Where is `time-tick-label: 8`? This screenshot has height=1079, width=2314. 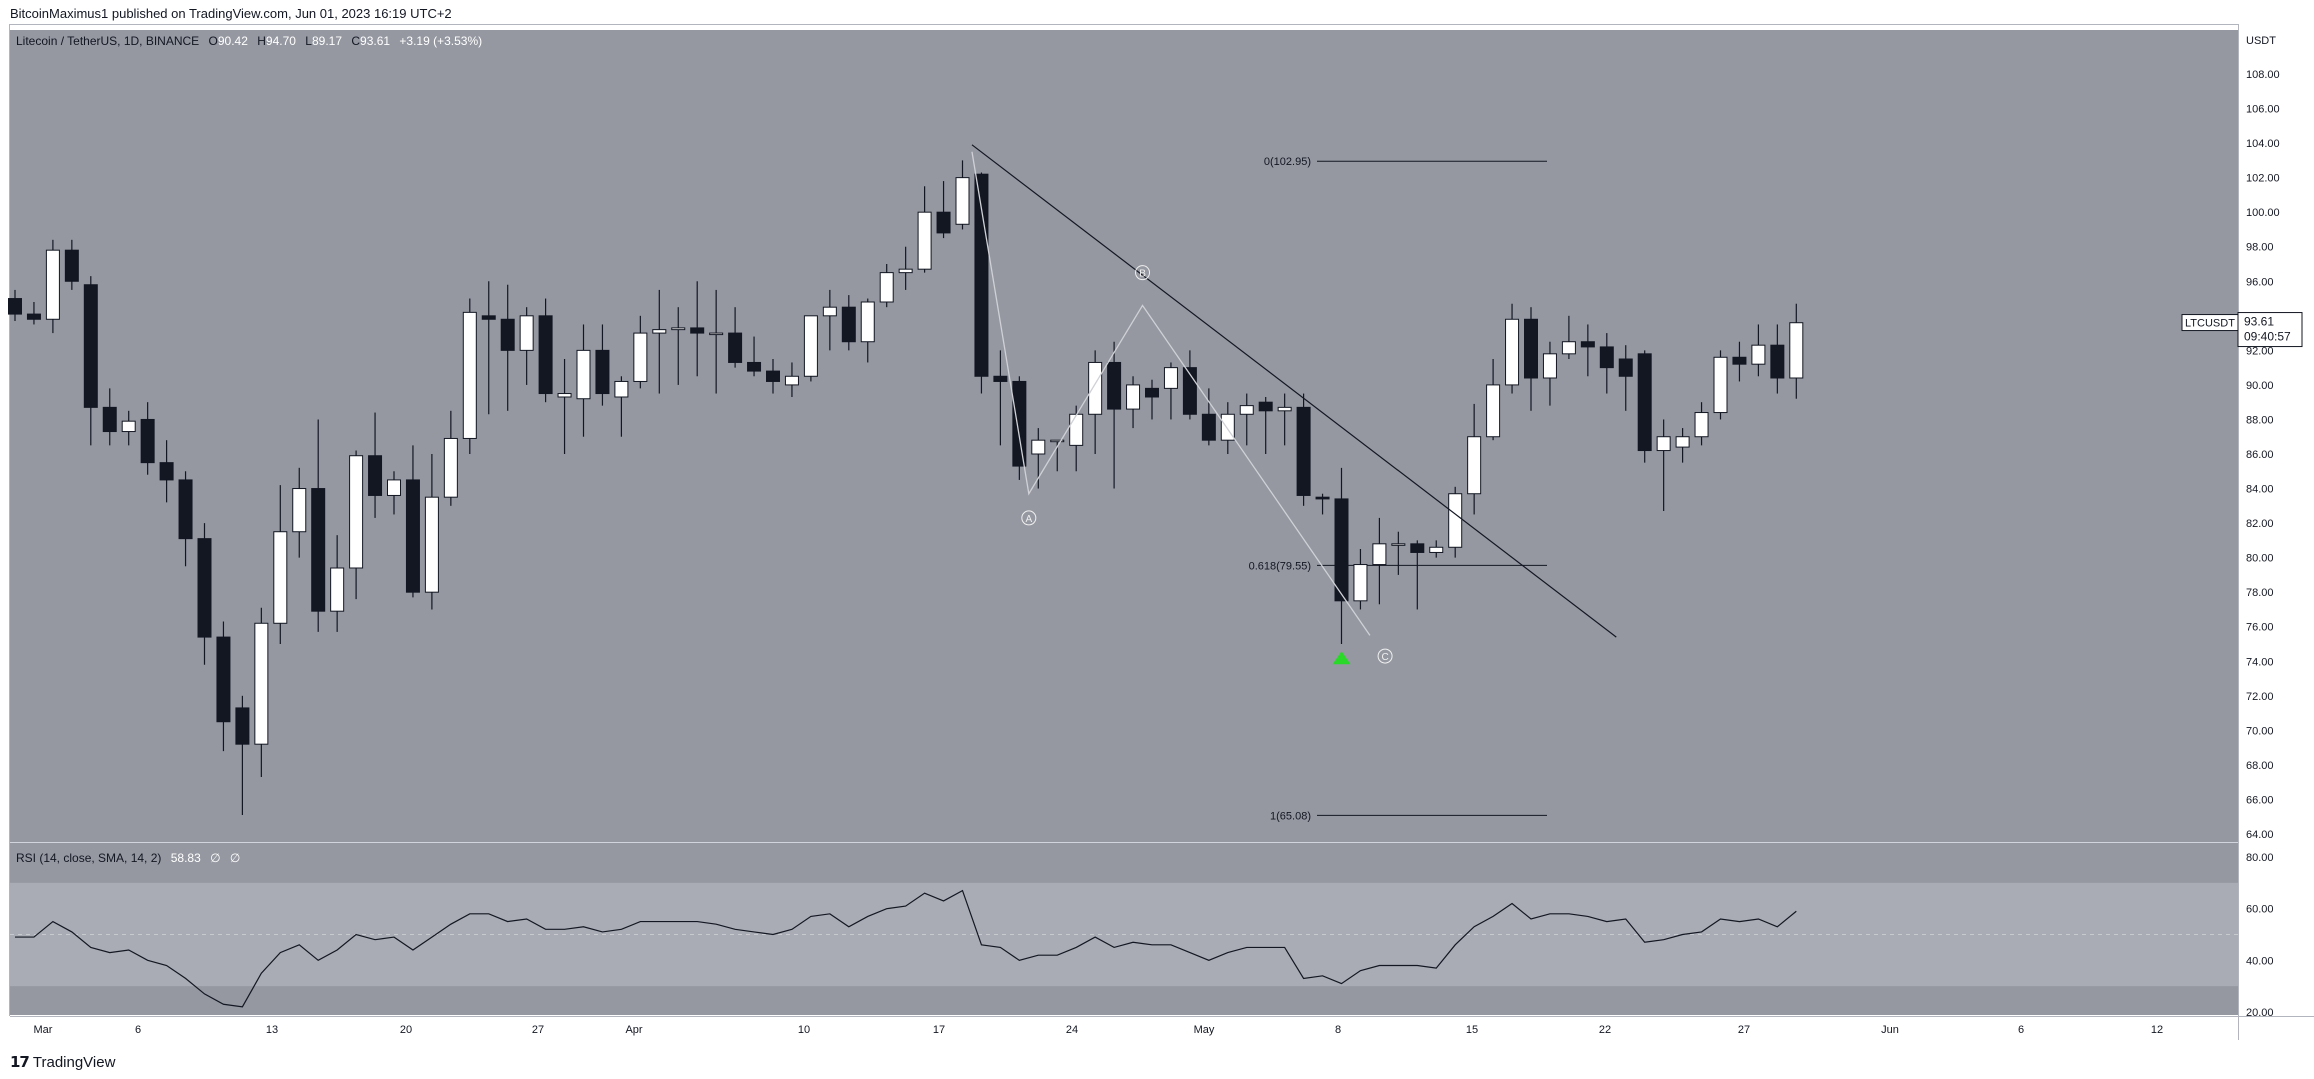 time-tick-label: 8 is located at coordinates (1338, 1030).